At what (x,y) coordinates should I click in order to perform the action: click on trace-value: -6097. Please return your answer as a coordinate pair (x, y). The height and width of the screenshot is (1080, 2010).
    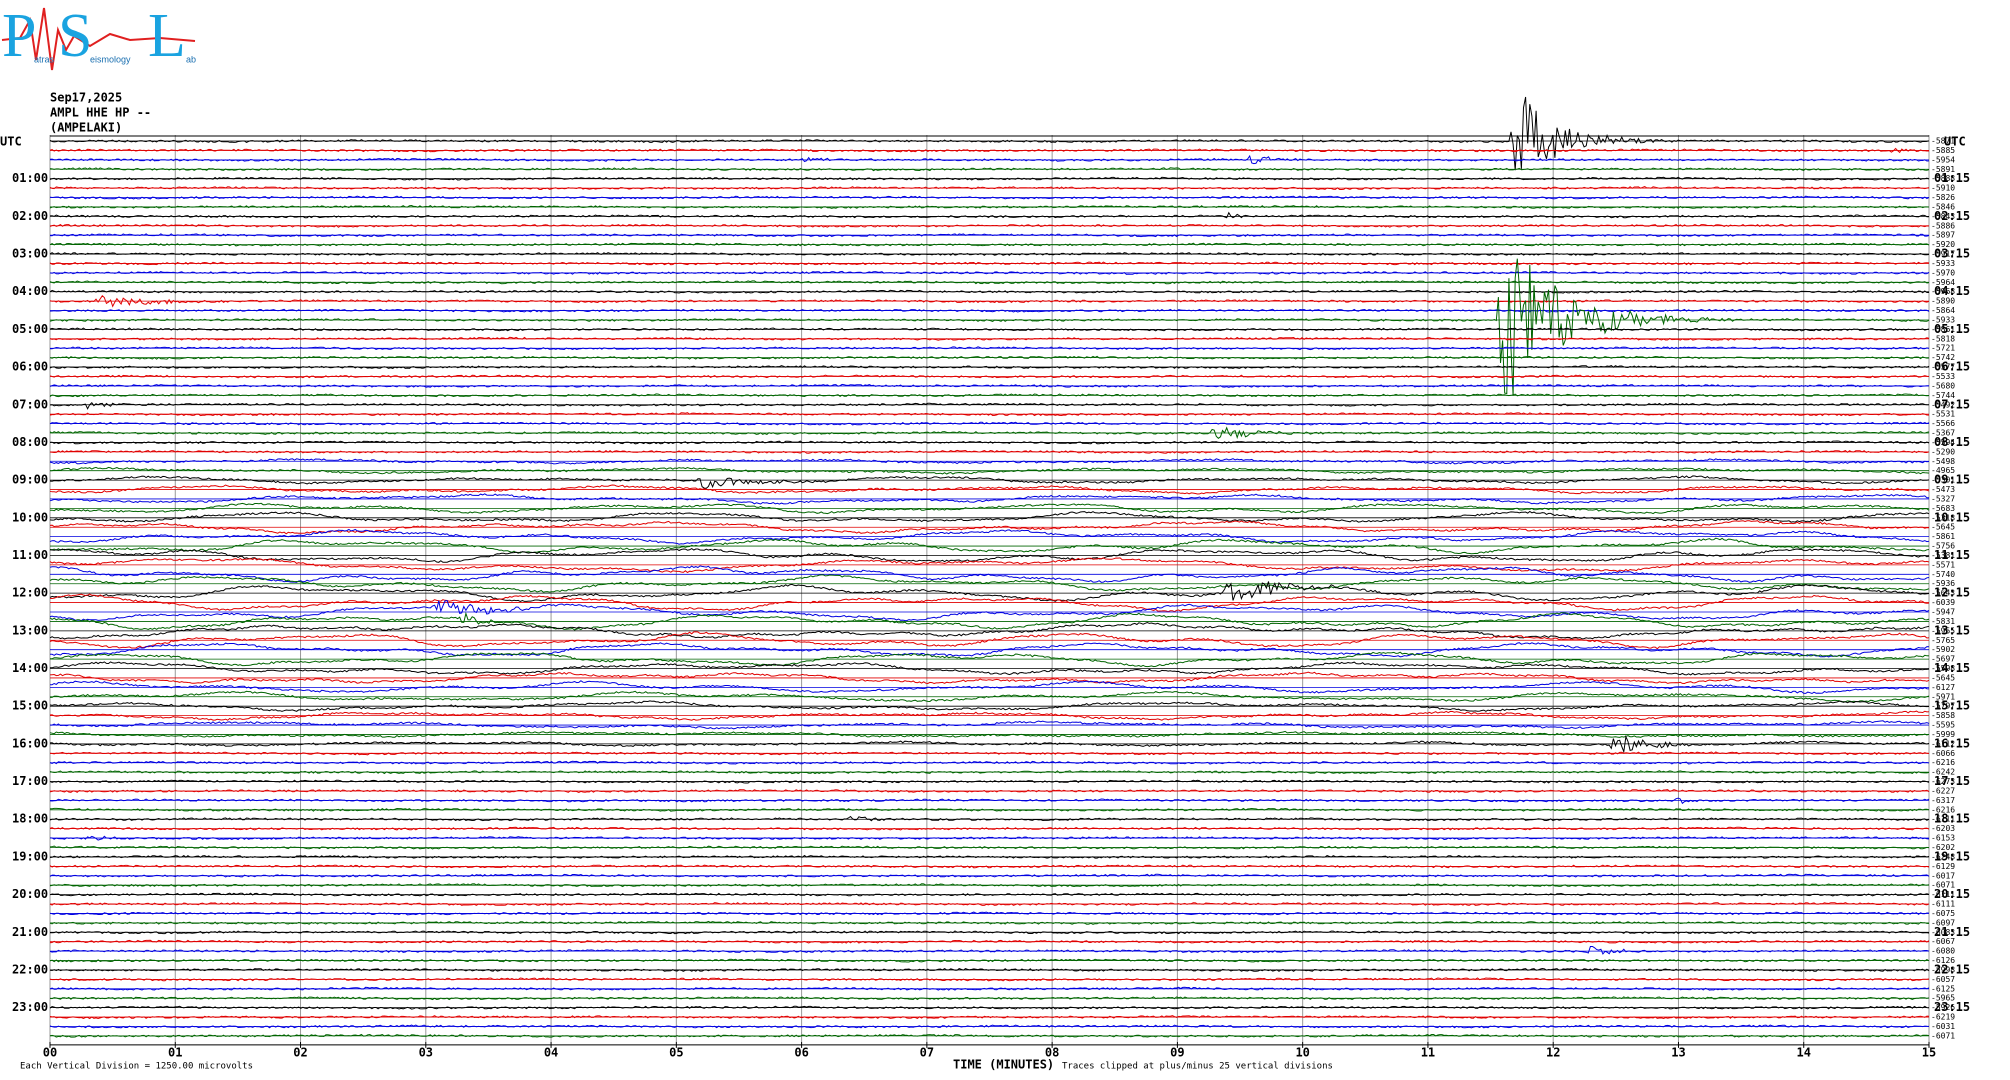
    Looking at the image, I should click on (1943, 922).